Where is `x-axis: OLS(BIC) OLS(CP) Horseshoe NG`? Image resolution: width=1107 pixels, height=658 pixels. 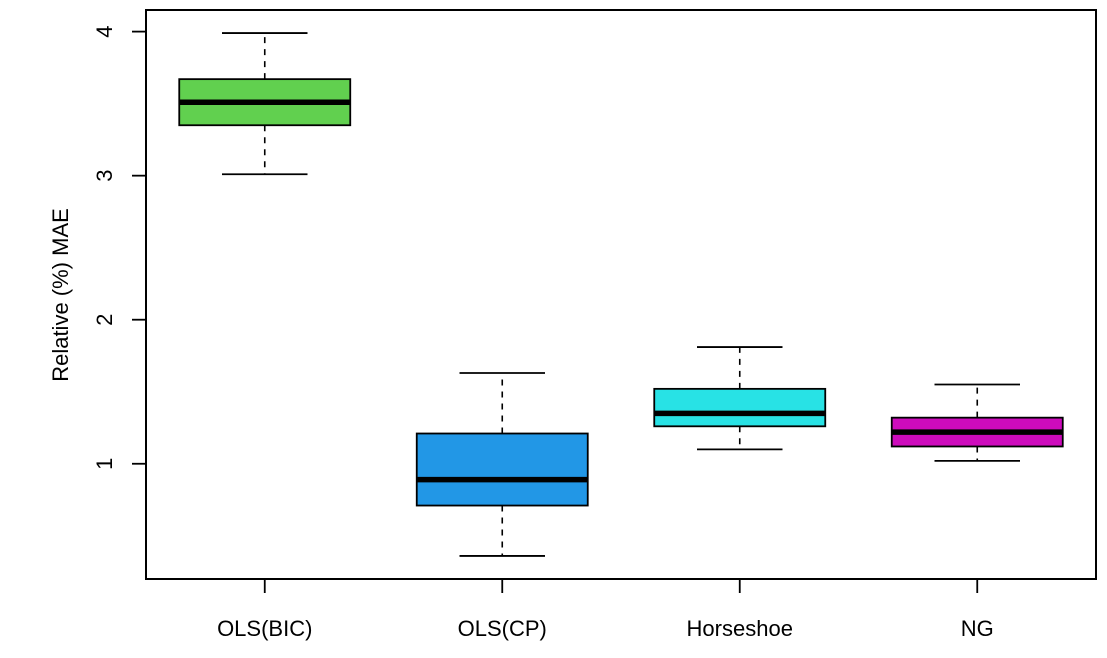
x-axis: OLS(BIC) OLS(CP) Horseshoe NG is located at coordinates (605, 609).